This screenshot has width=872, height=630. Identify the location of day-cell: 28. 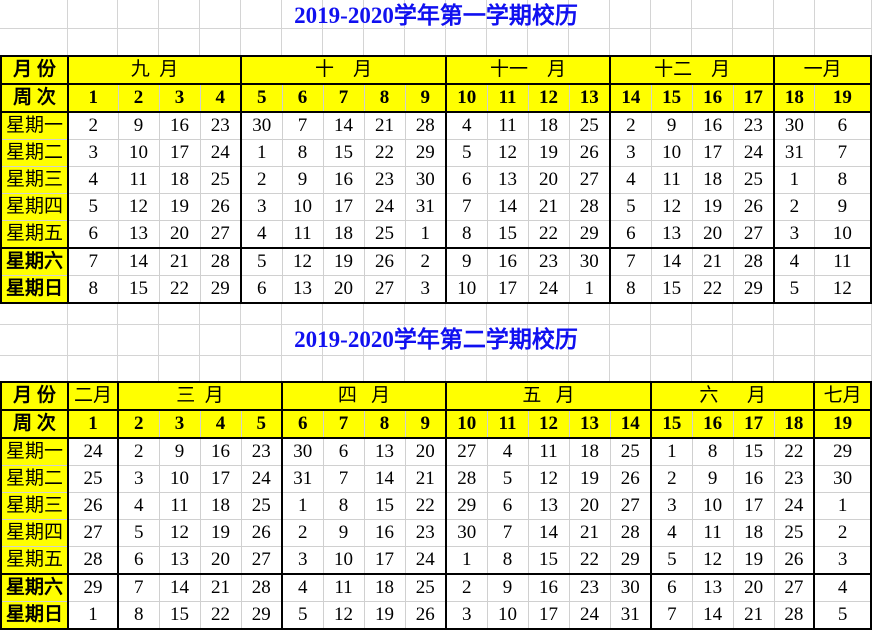
(466, 479).